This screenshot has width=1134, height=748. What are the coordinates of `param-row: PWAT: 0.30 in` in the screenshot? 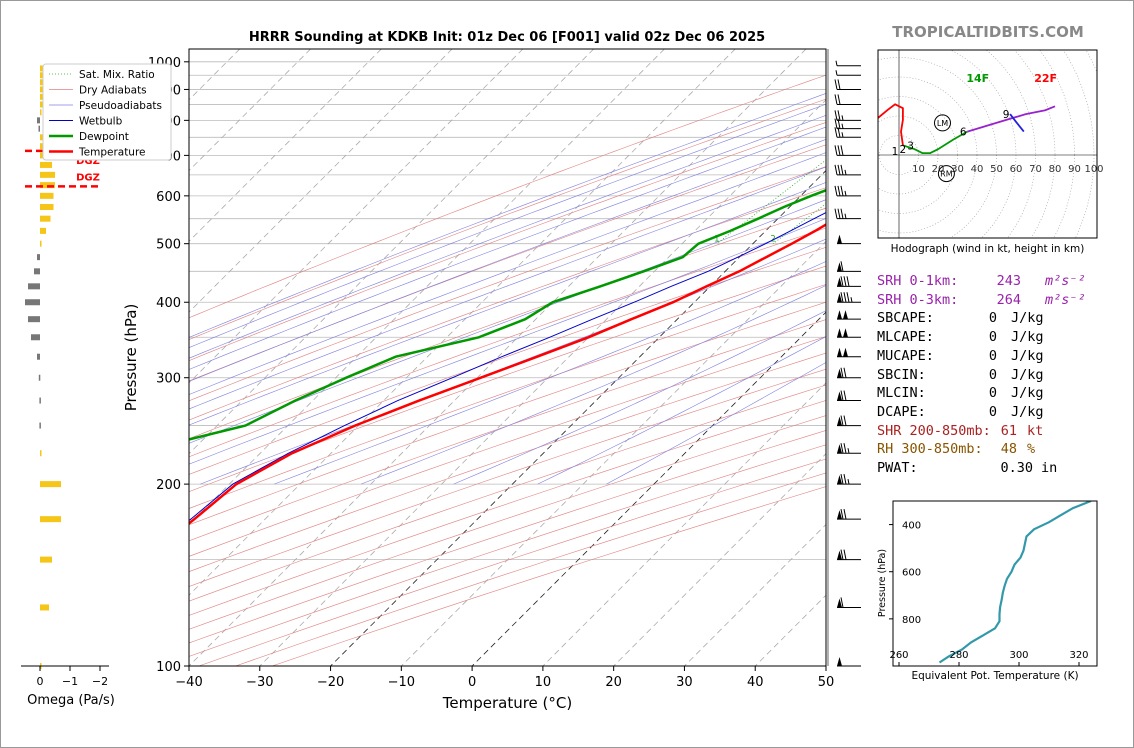 It's located at (977, 468).